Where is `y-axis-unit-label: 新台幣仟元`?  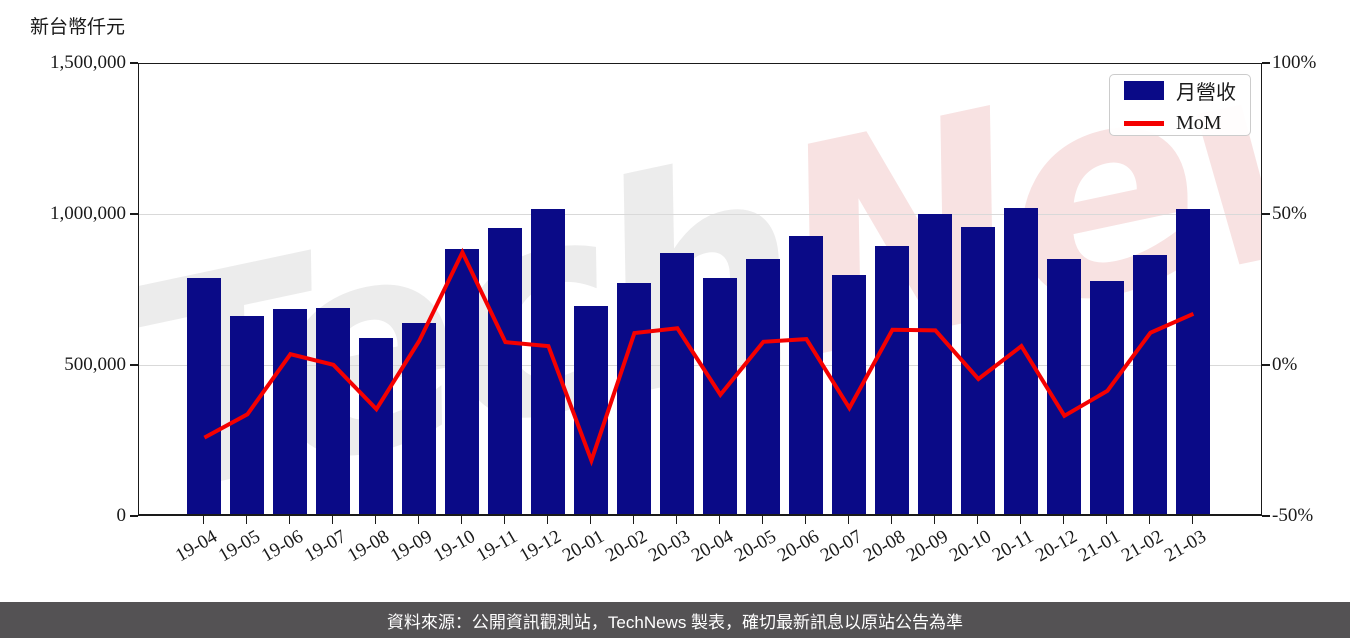
y-axis-unit-label: 新台幣仟元 is located at coordinates (78, 27).